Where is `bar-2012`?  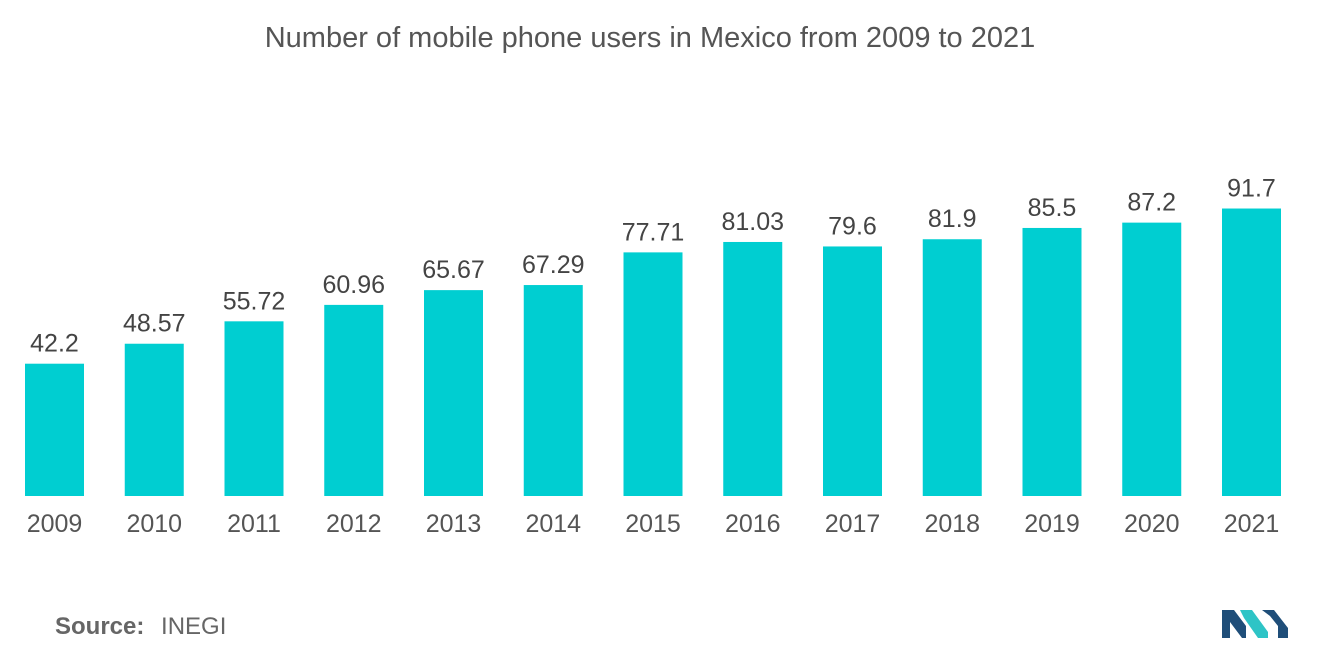 bar-2012 is located at coordinates (354, 400).